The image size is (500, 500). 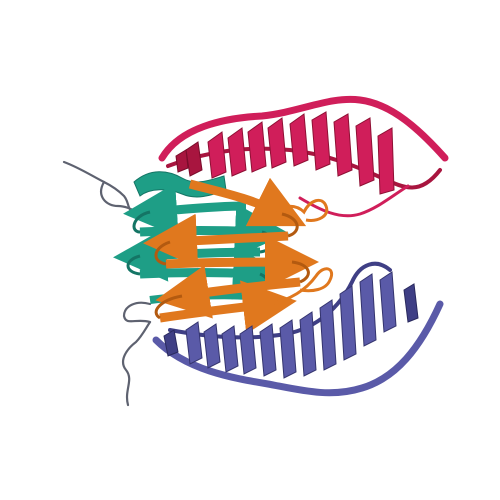 I want to click on n-terminal-coil-bottom, so click(x=136, y=363).